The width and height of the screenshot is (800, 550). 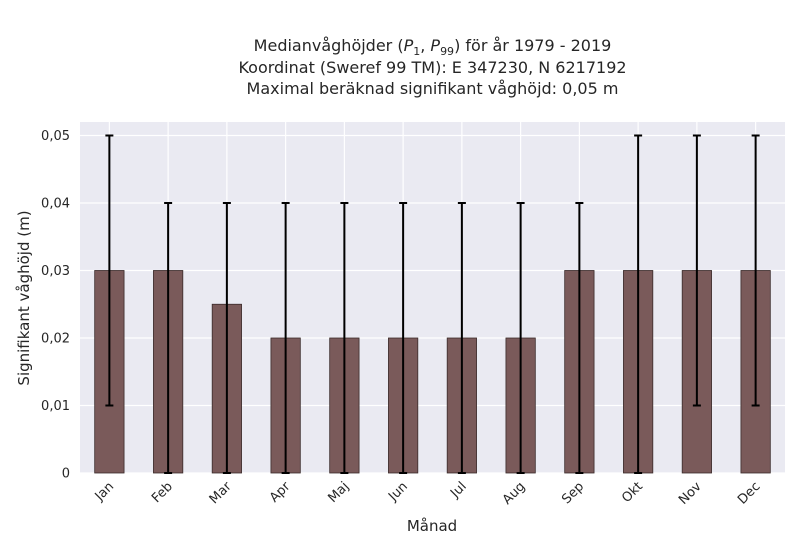 I want to click on x-tick-label: Nov, so click(x=690, y=493).